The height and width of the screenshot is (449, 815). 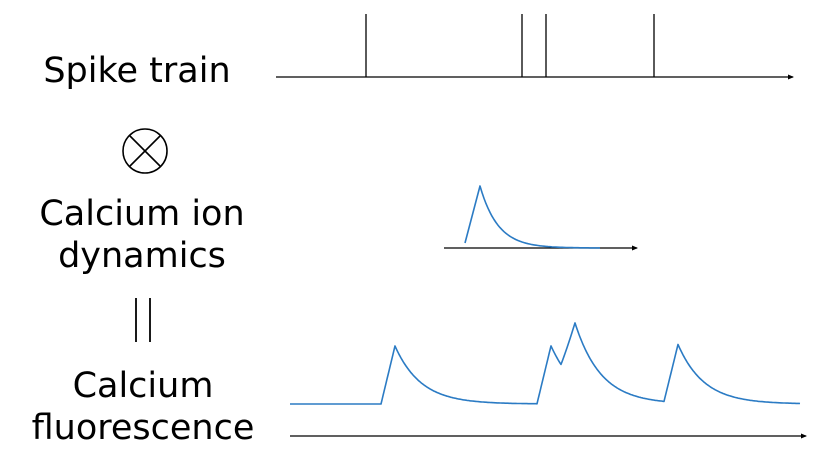 I want to click on calcium-ion-dynamics-label: Calcium ion dynamics, so click(x=142, y=235).